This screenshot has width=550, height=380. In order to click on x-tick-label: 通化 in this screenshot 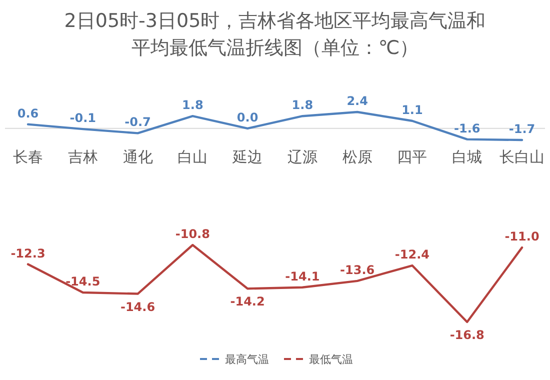, I will do `click(137, 157)`.